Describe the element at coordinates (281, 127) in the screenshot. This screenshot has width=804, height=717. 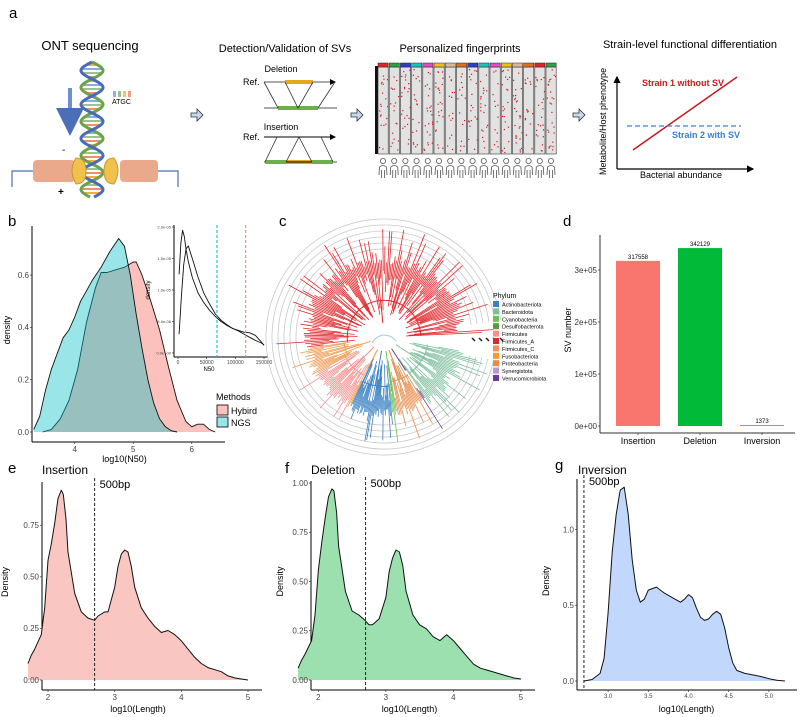
I see `insertion-label: Insertion` at that location.